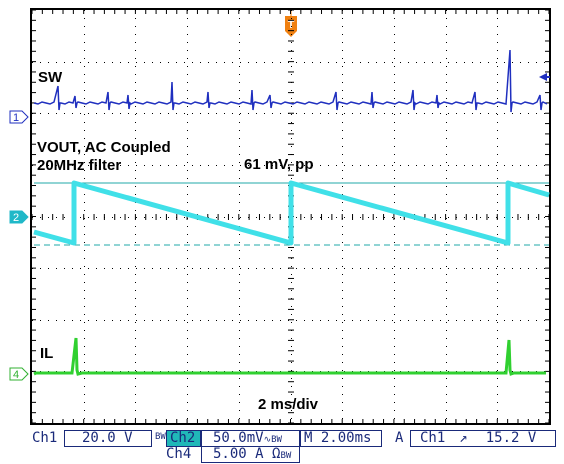 This screenshot has height=464, width=564. I want to click on ch4-ground-marker: 4, so click(19, 374).